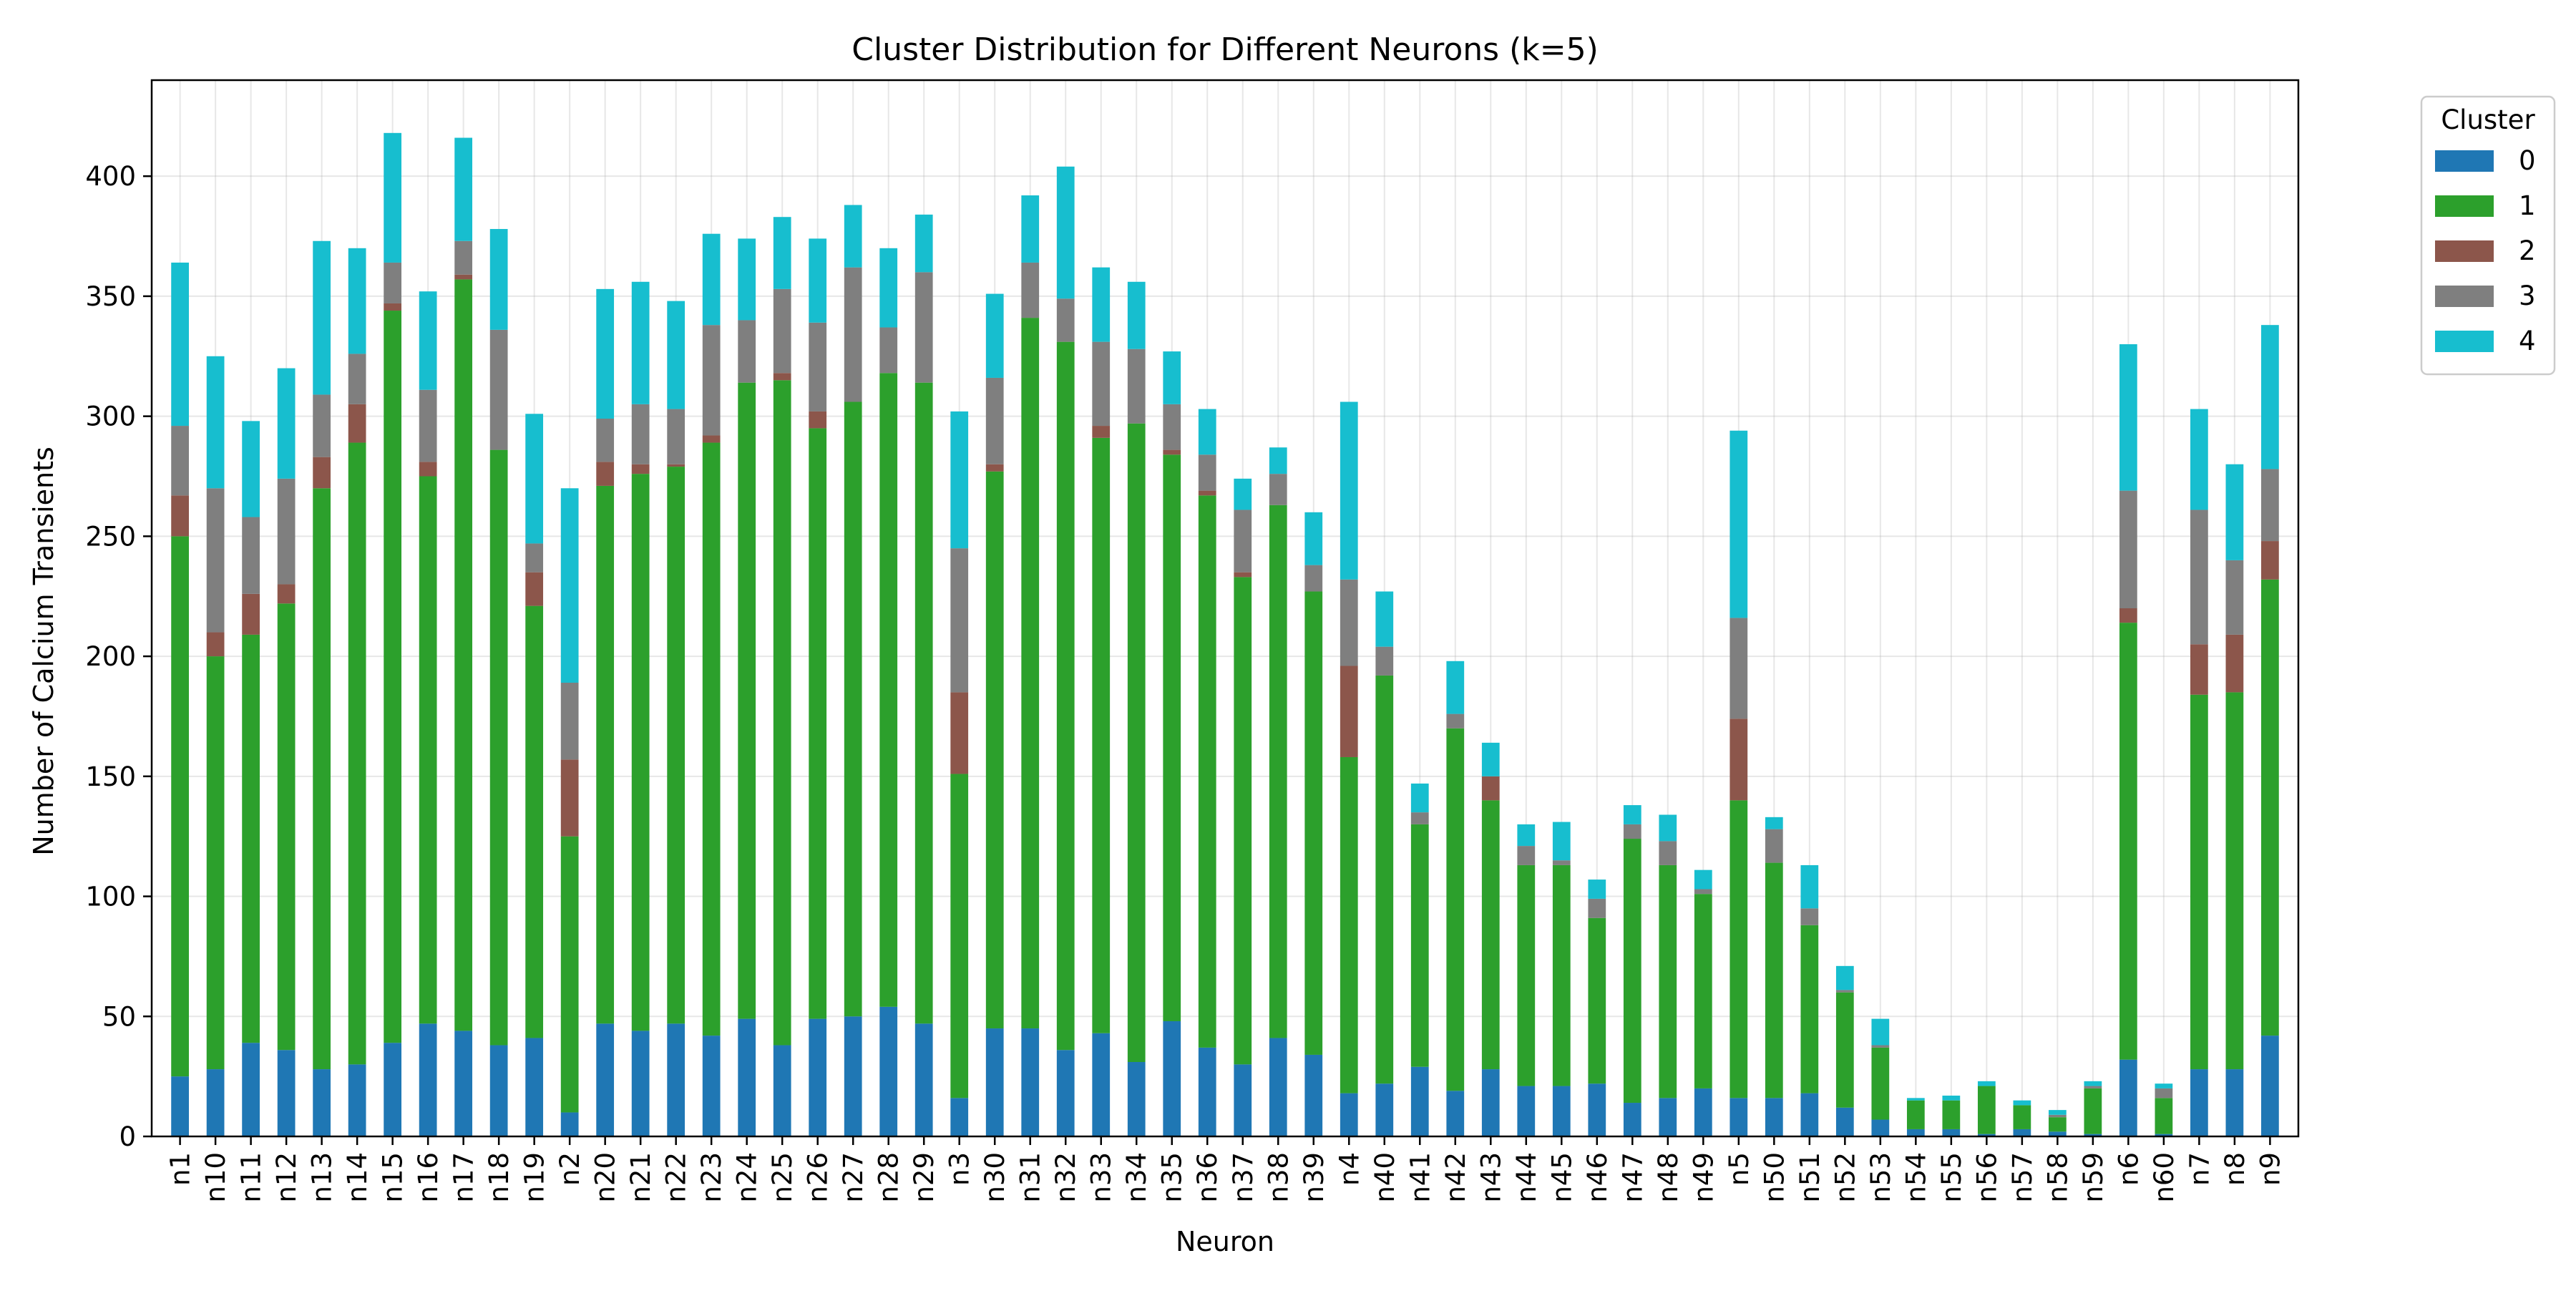  Describe the element at coordinates (1101, 1177) in the screenshot. I see `x-tick-label: n33` at that location.